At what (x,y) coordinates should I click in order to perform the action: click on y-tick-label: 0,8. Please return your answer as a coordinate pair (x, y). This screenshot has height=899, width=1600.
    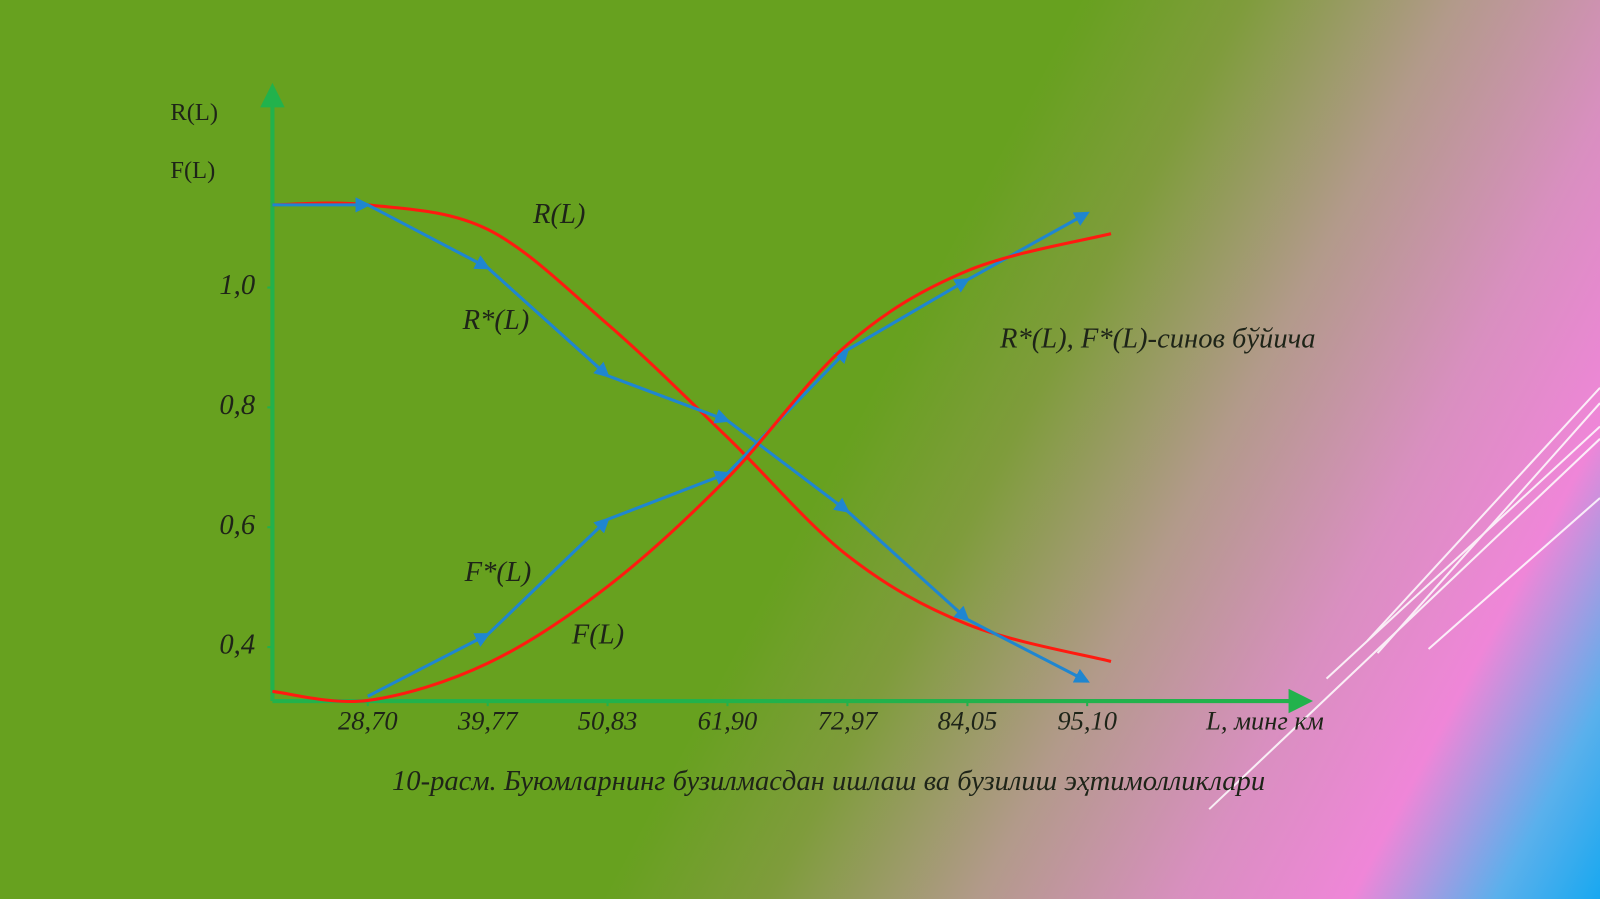
    Looking at the image, I should click on (237, 405).